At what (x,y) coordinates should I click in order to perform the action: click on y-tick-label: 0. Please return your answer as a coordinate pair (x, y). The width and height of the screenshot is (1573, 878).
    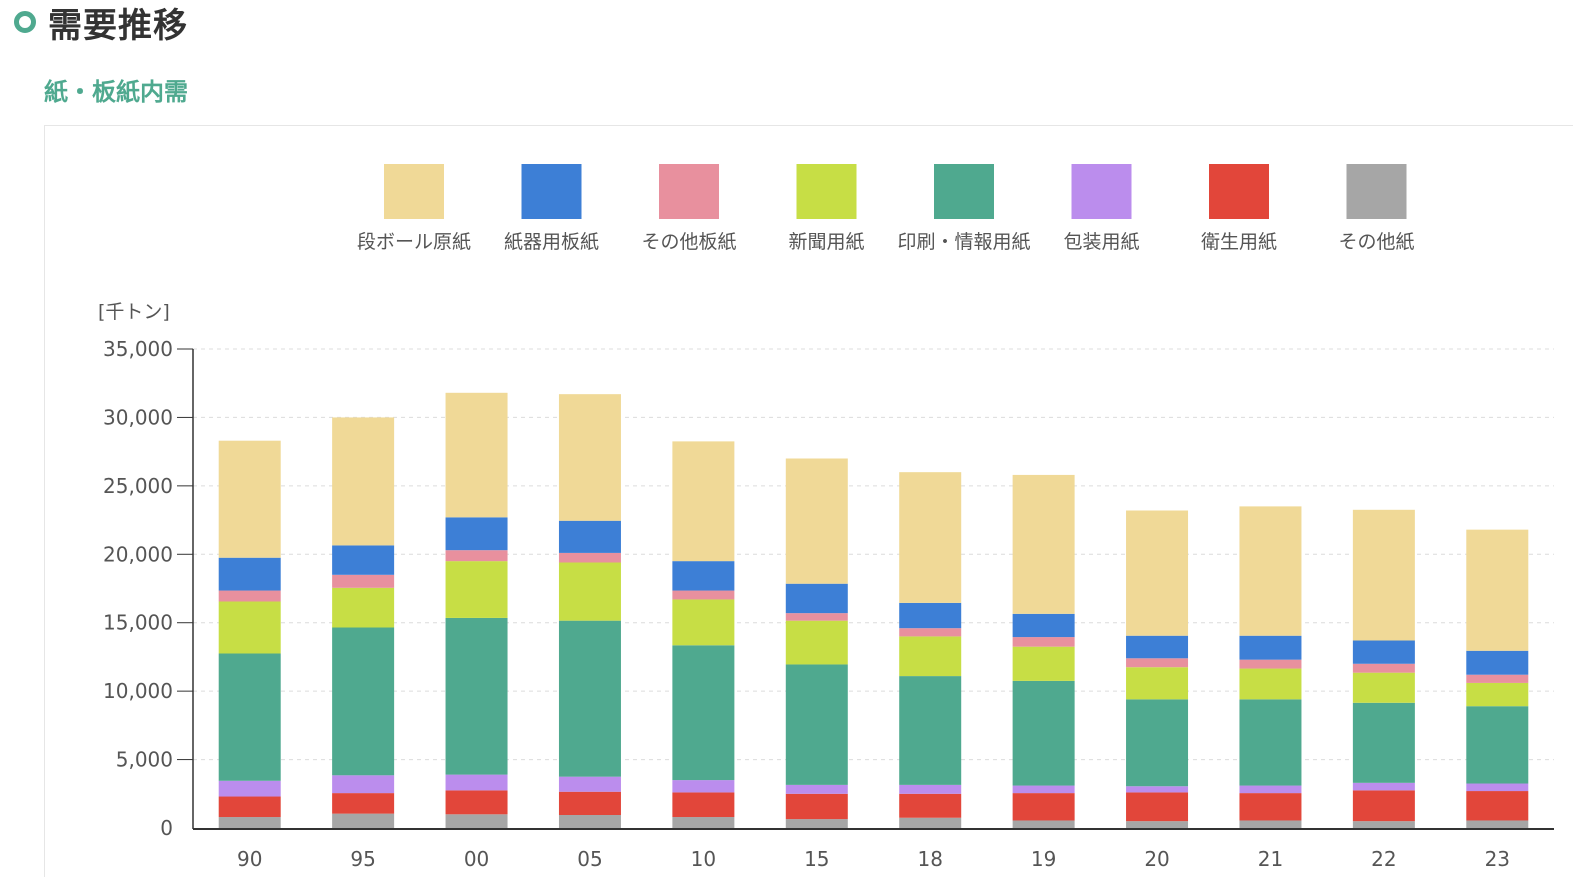
    Looking at the image, I should click on (166, 828).